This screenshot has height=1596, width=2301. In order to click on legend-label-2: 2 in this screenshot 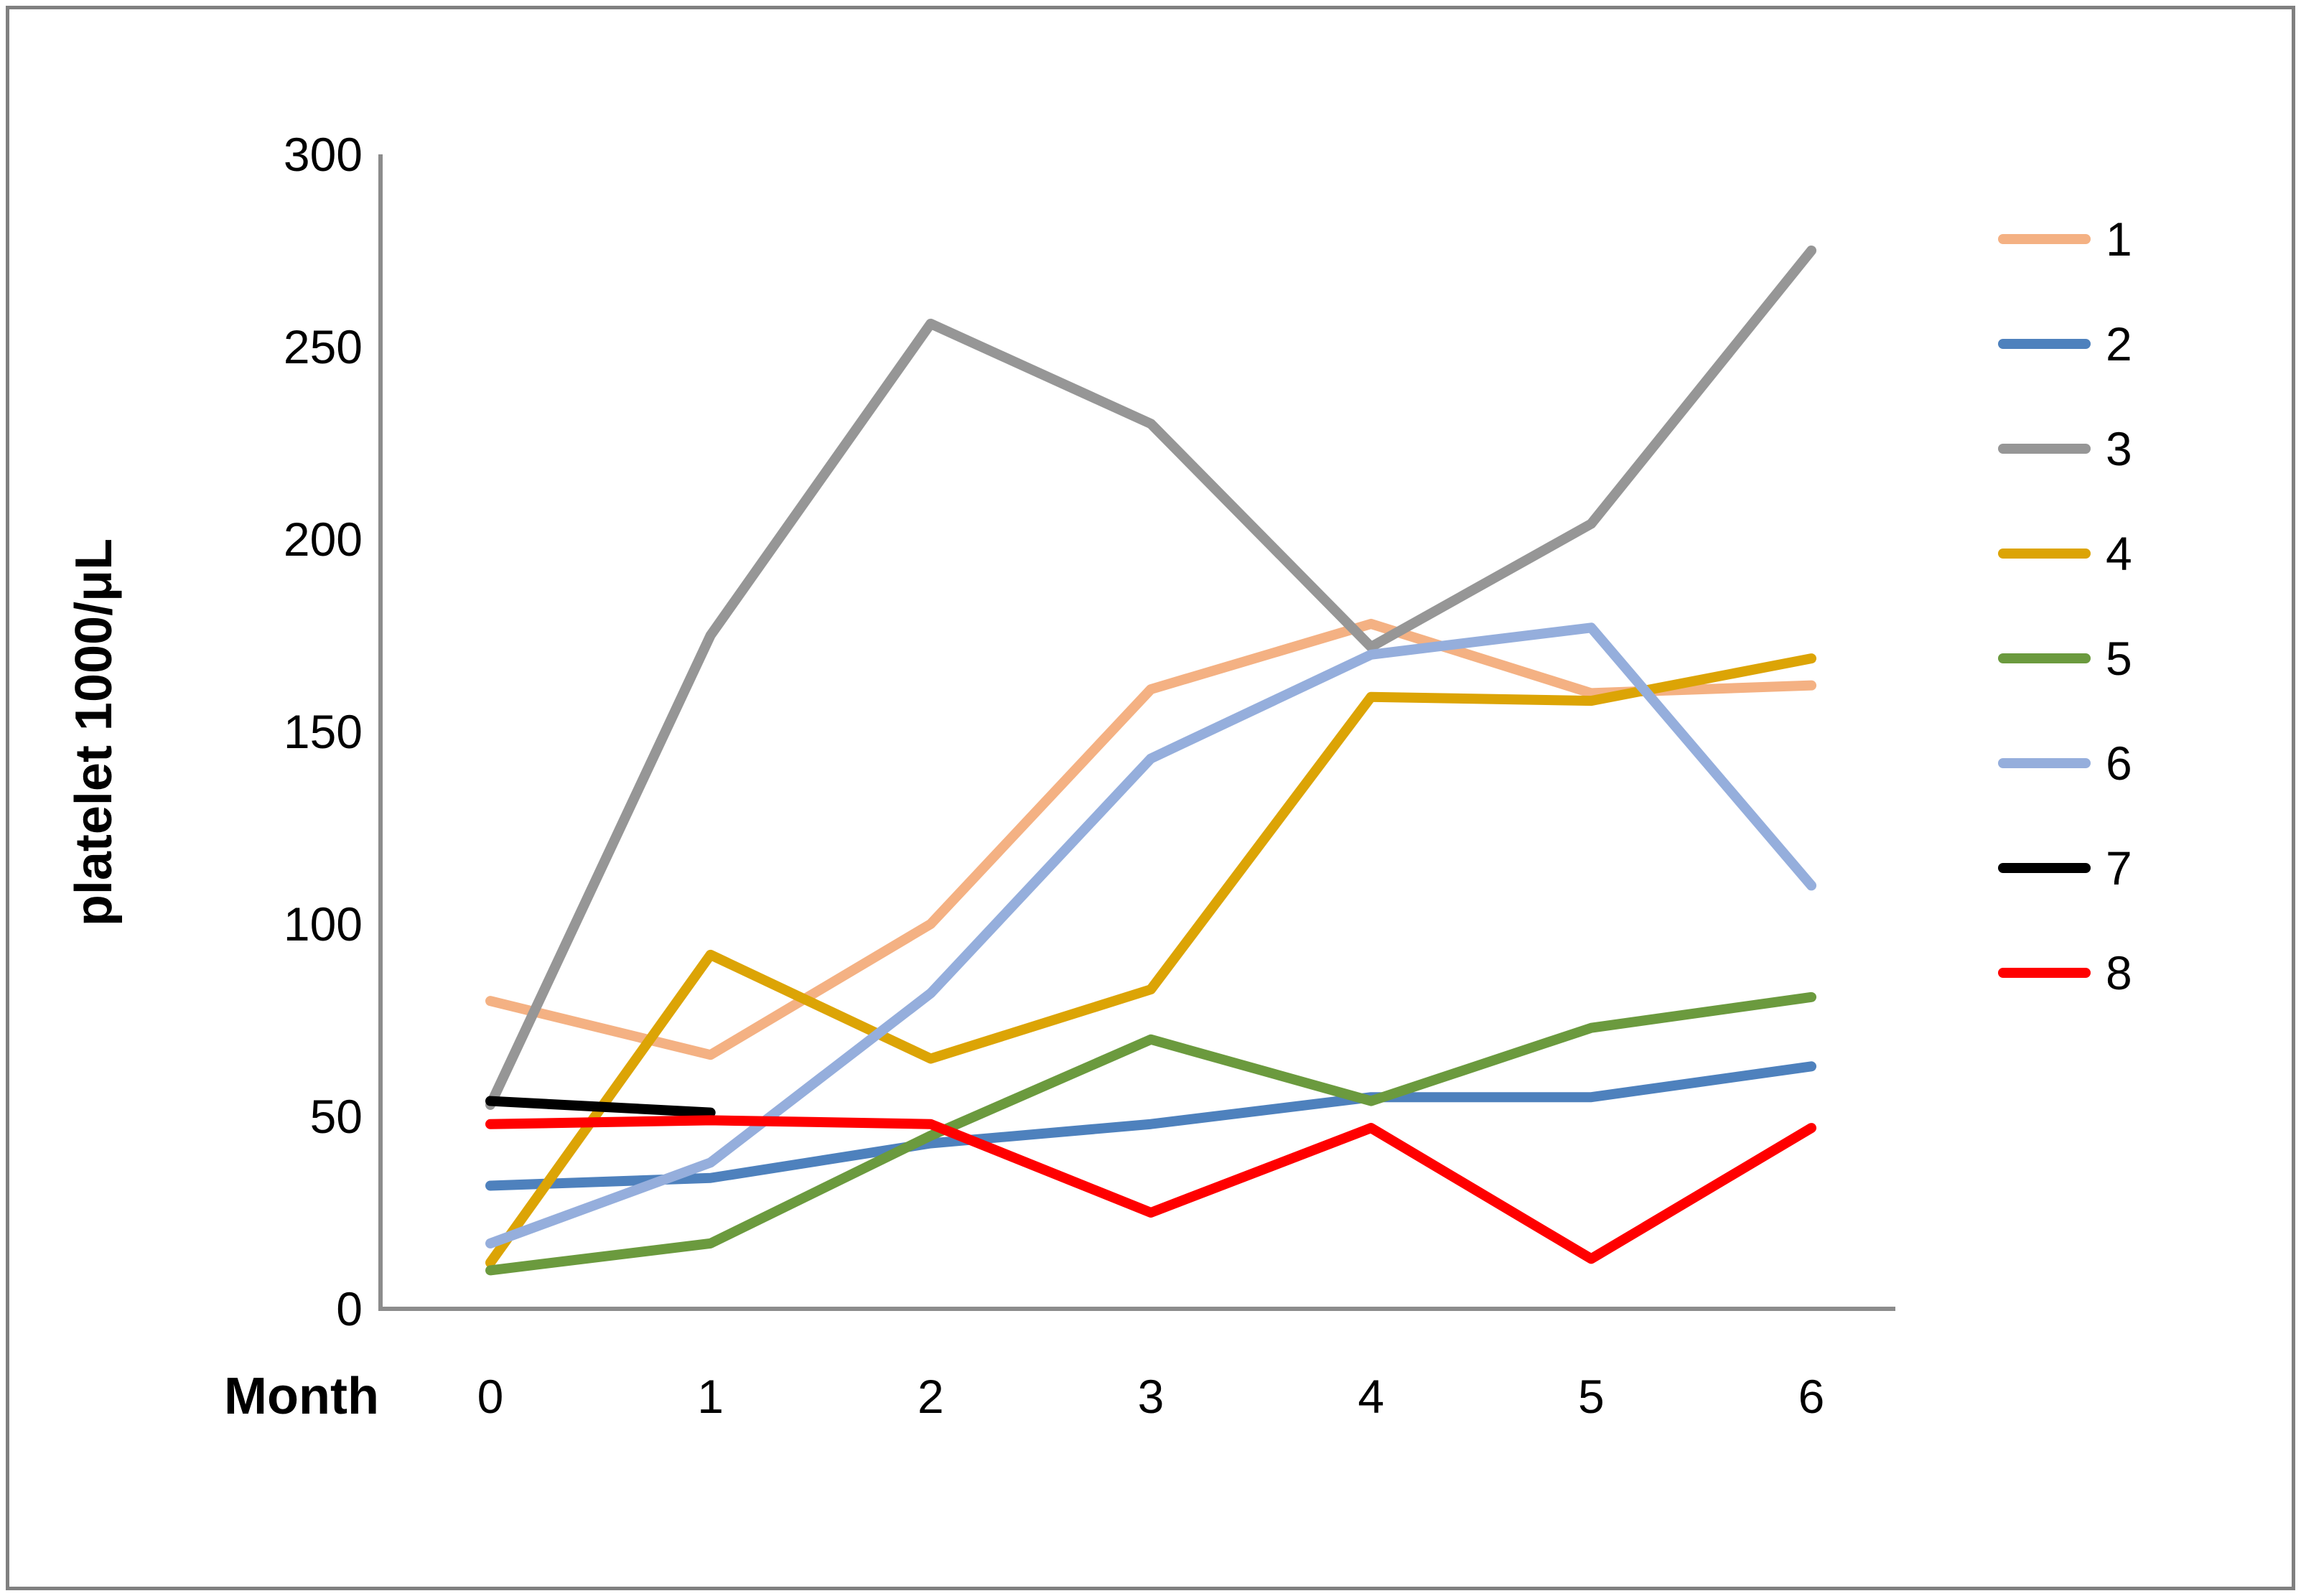, I will do `click(2119, 343)`.